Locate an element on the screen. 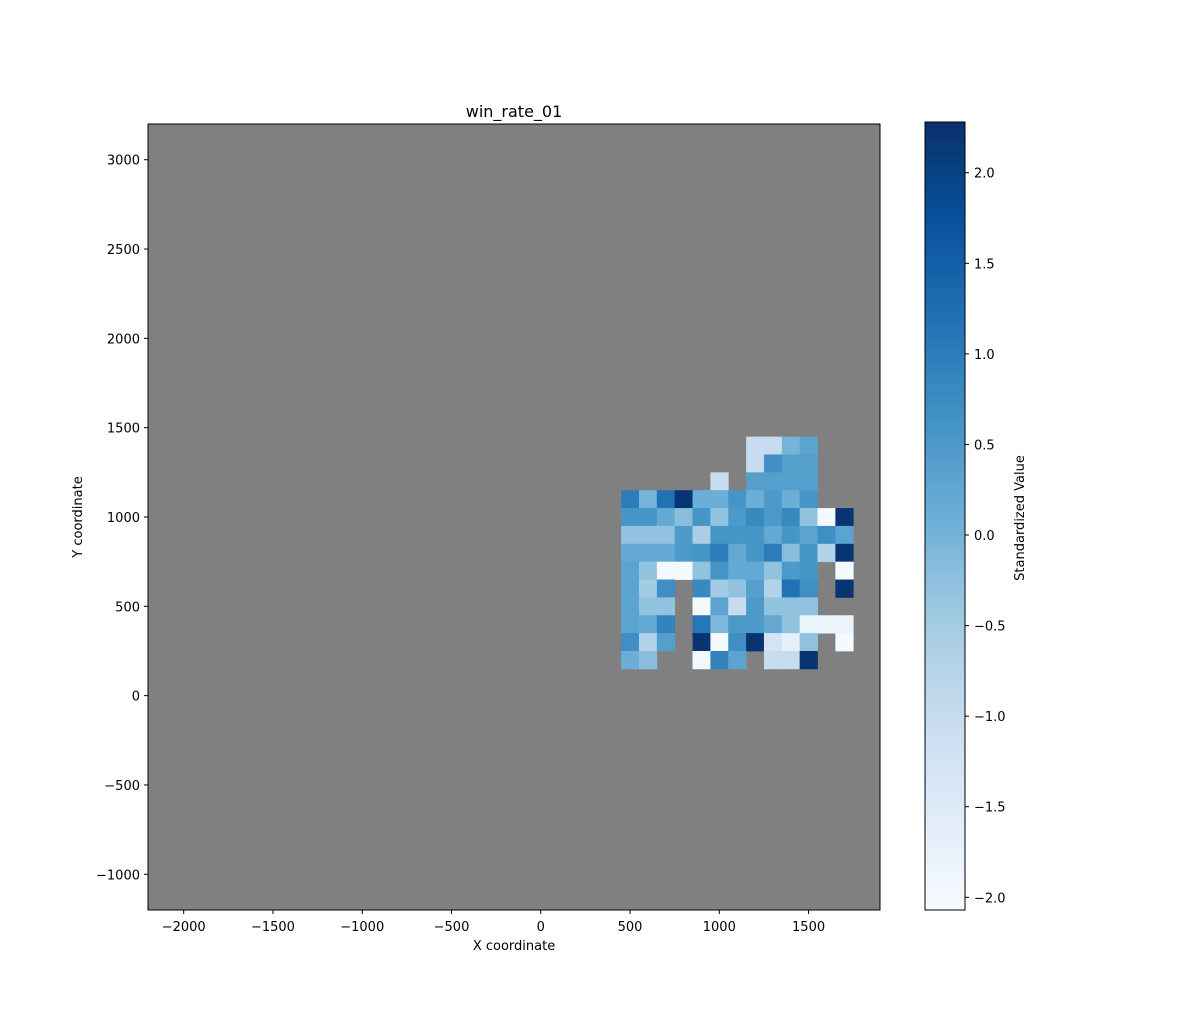 The image size is (1180, 1024). colorbar-tick-label: −1.0 is located at coordinates (990, 717).